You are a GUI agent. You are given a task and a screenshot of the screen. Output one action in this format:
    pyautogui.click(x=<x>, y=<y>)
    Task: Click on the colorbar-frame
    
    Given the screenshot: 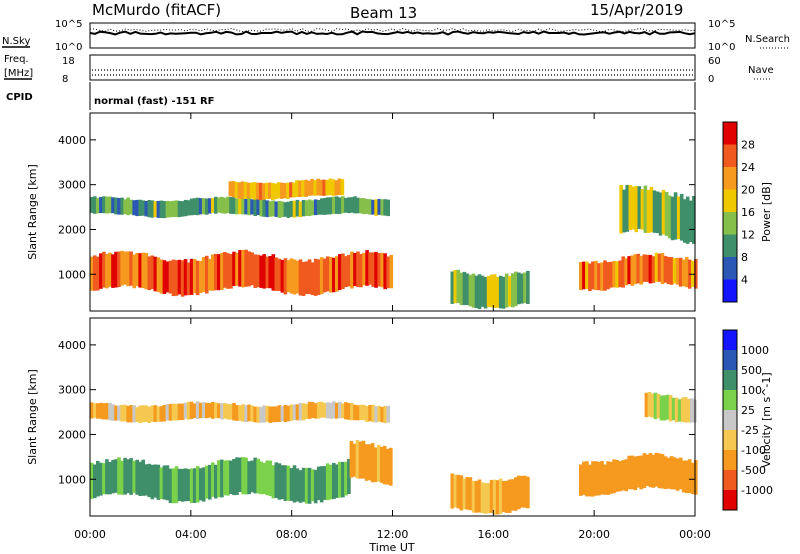 What is the action you would take?
    pyautogui.click(x=730, y=420)
    